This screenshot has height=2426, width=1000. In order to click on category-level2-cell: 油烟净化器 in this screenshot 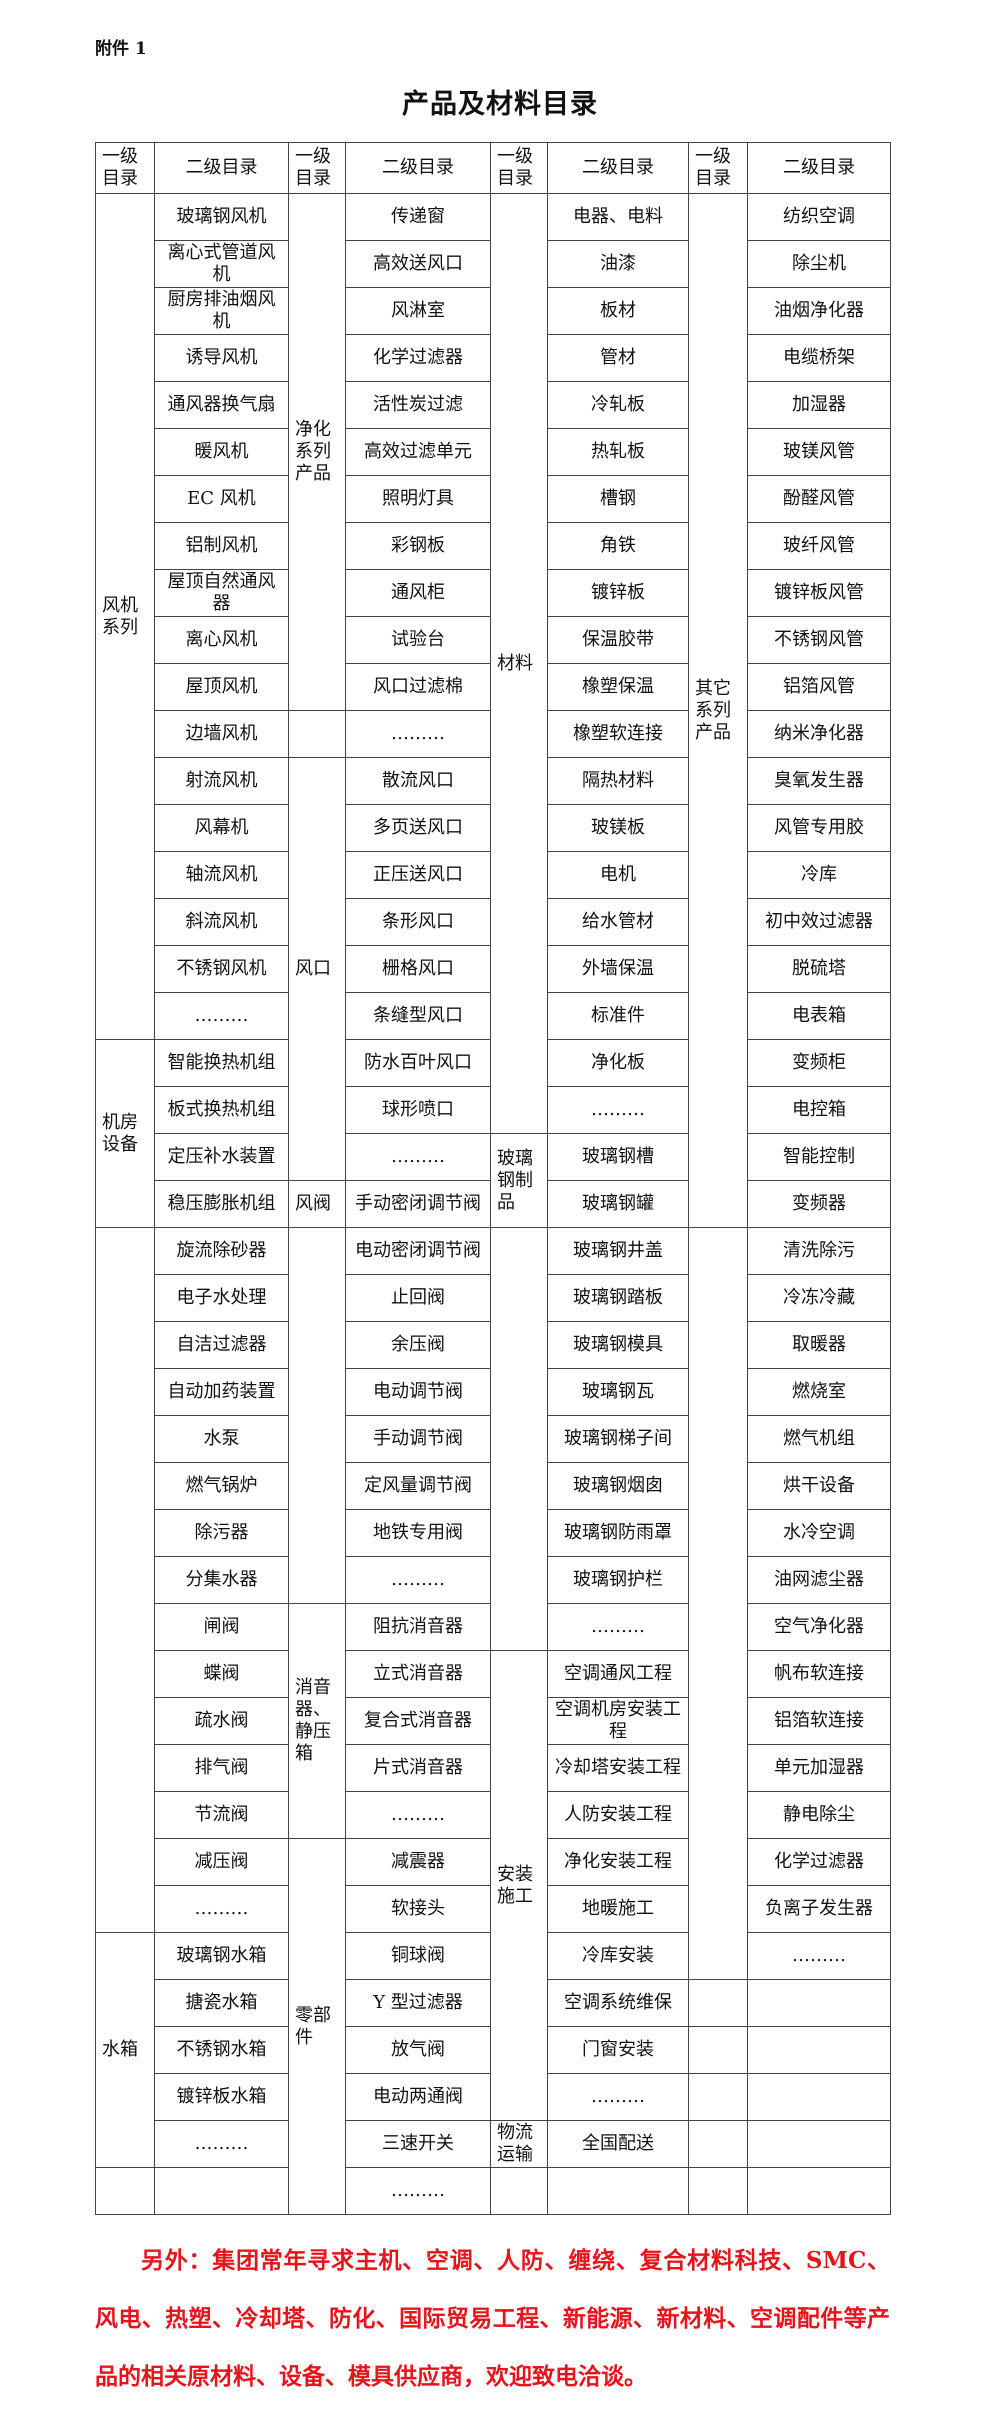, I will do `click(819, 311)`.